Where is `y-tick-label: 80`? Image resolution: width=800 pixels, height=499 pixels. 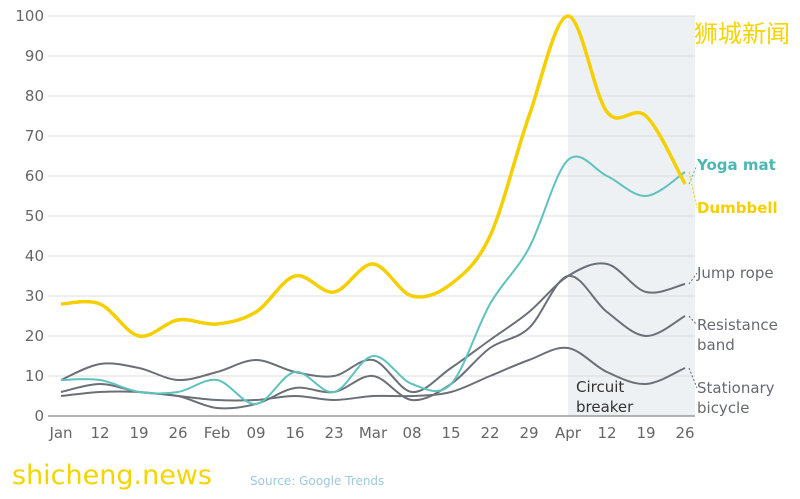 y-tick-label: 80 is located at coordinates (34, 96).